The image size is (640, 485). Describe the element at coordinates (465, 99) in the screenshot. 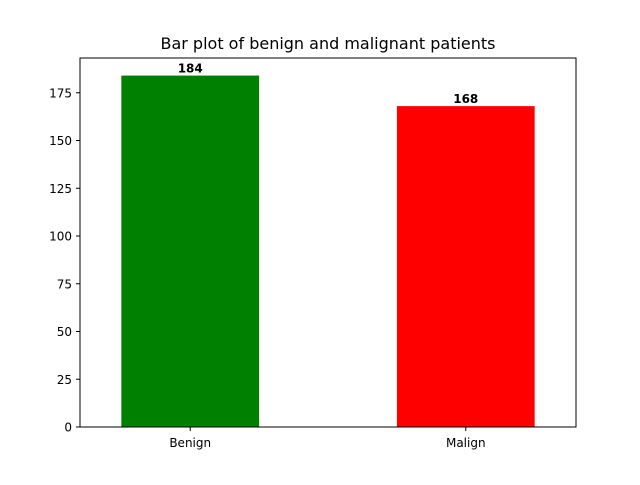

I see `bar-value-label: 168` at that location.